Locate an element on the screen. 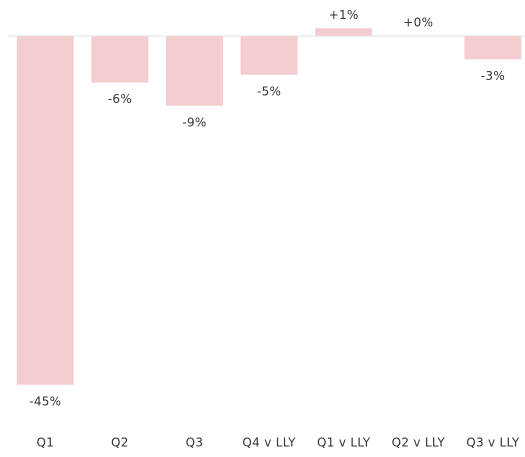 This screenshot has height=457, width=525. x-tick-label: Q1 v LLY is located at coordinates (344, 443).